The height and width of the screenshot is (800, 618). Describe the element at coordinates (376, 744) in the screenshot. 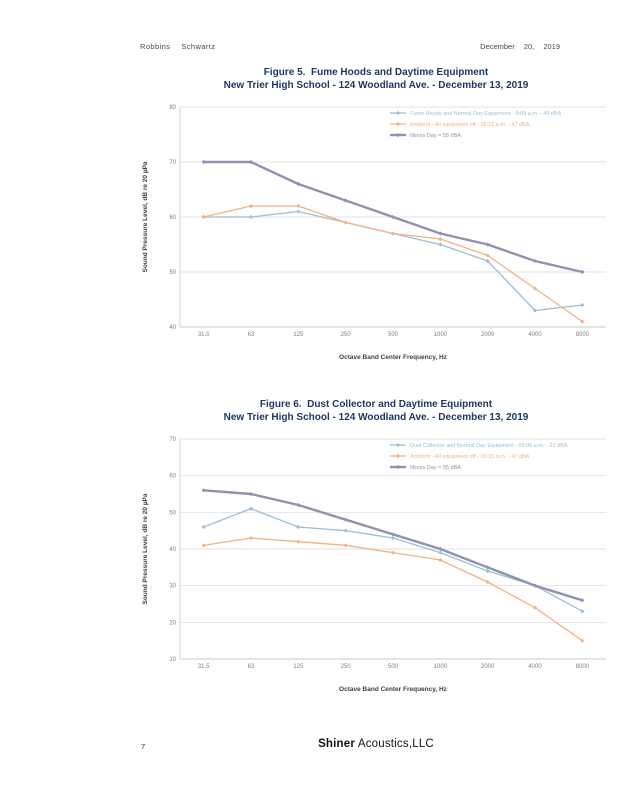

I see `footer-company: Shiner Acoustics,LLC` at that location.